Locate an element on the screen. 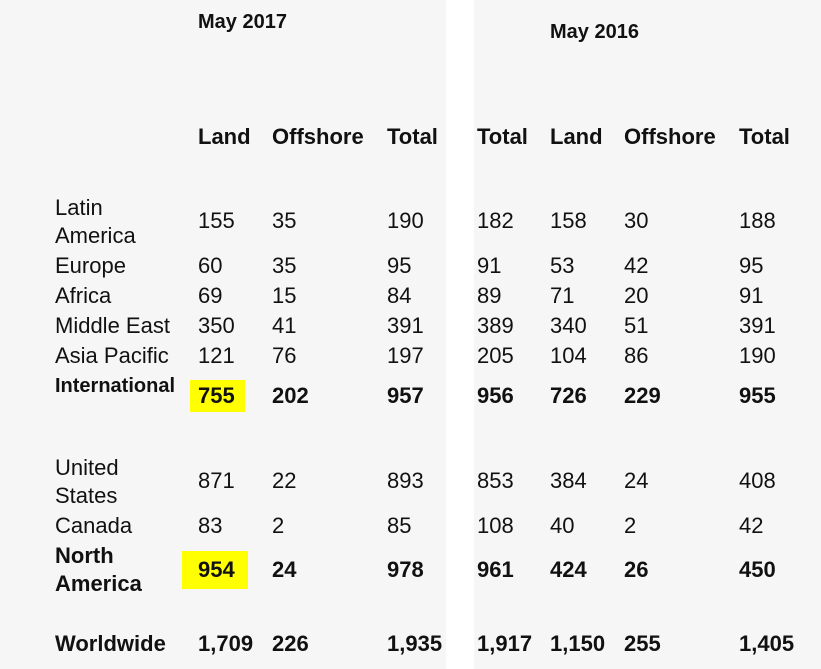 Image resolution: width=821 pixels, height=669 pixels. cell-2016-offshore: 51 is located at coordinates (636, 325).